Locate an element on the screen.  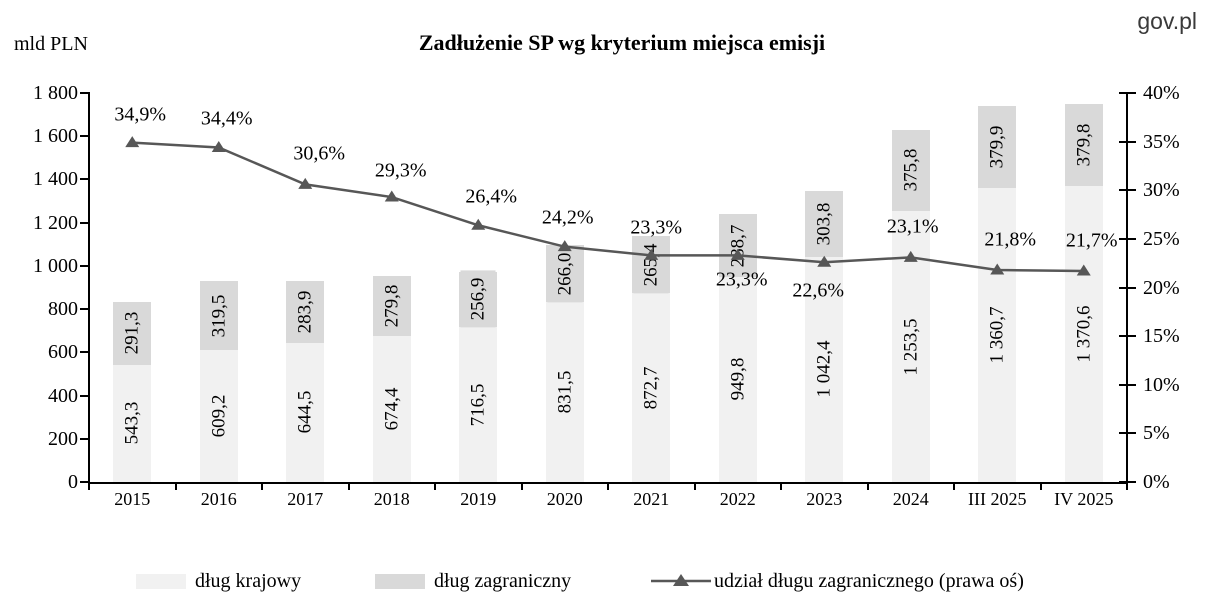
y-axis-left-label-400: 400 is located at coordinates (63, 395).